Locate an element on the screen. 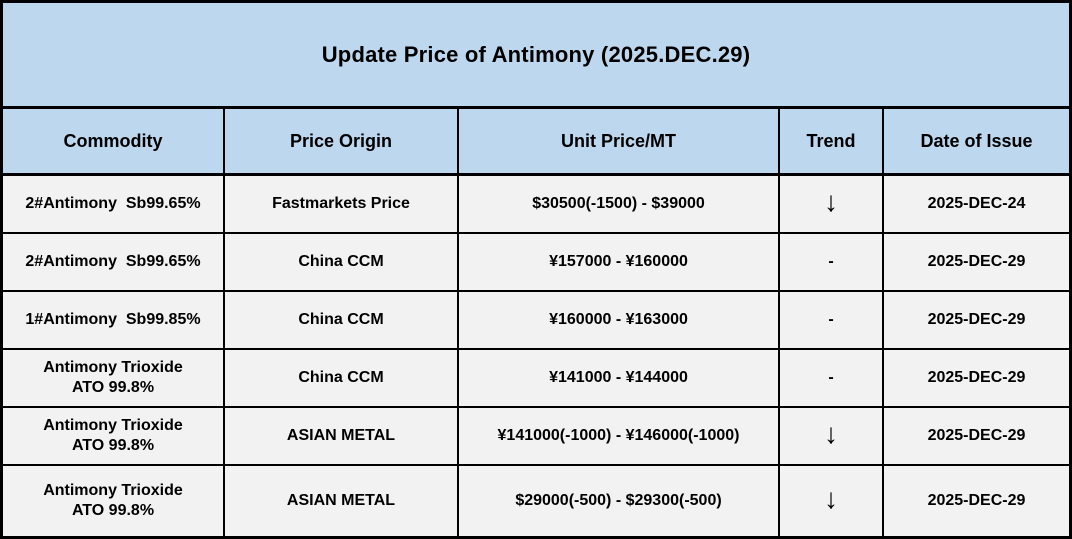 The height and width of the screenshot is (539, 1072). date-of-issue-cell: 2025-DEC-24 is located at coordinates (976, 203).